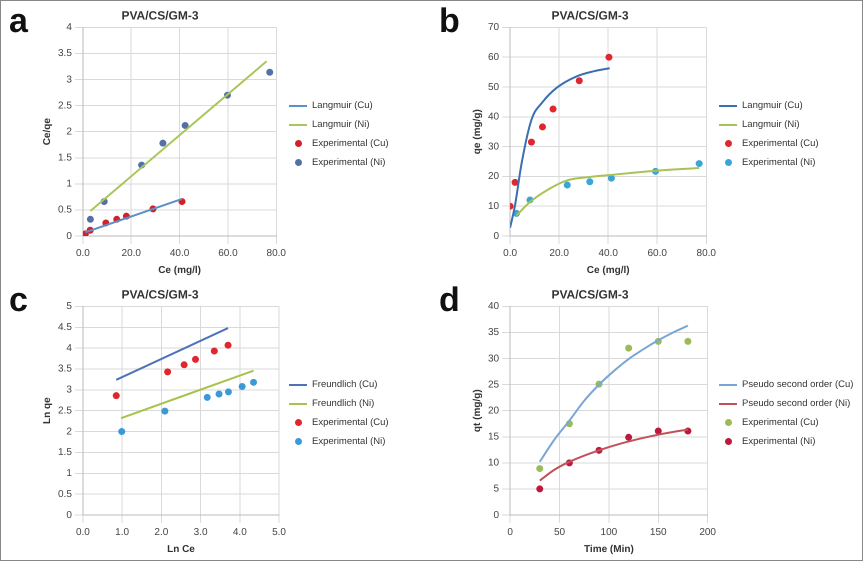 Image resolution: width=863 pixels, height=561 pixels. Describe the element at coordinates (798, 384) in the screenshot. I see `legend-label: Pseudo second order (Cu)` at that location.